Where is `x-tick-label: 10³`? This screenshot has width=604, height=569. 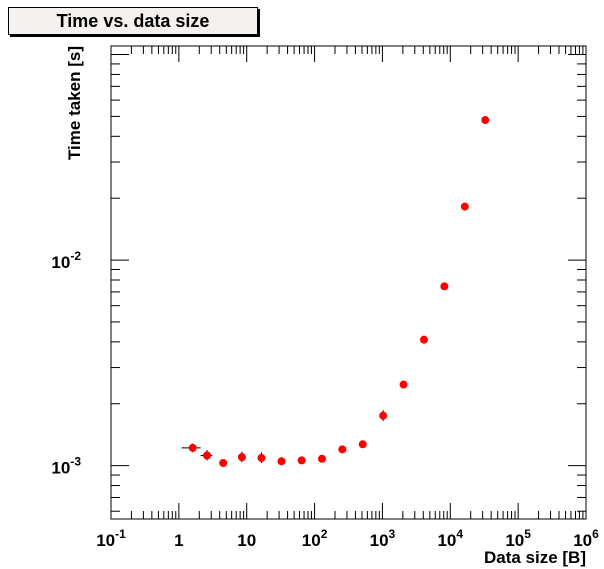
x-tick-label: 10³ is located at coordinates (383, 538).